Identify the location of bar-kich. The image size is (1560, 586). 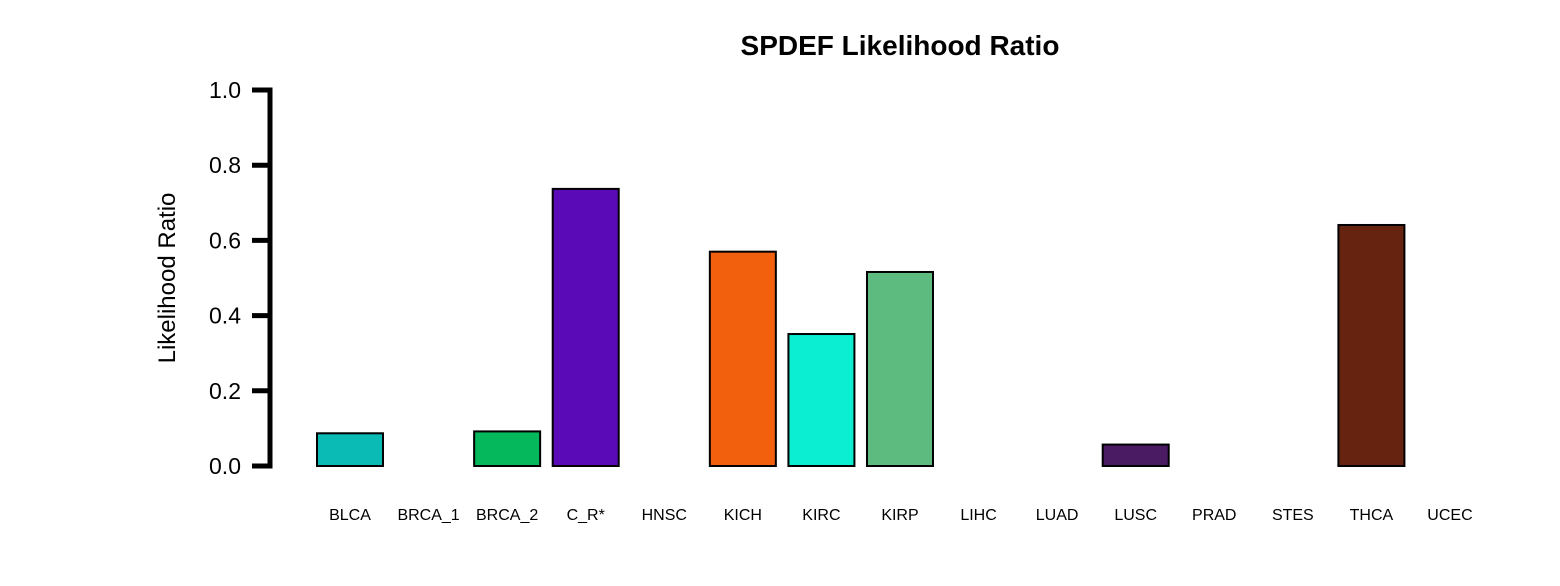
(742, 358).